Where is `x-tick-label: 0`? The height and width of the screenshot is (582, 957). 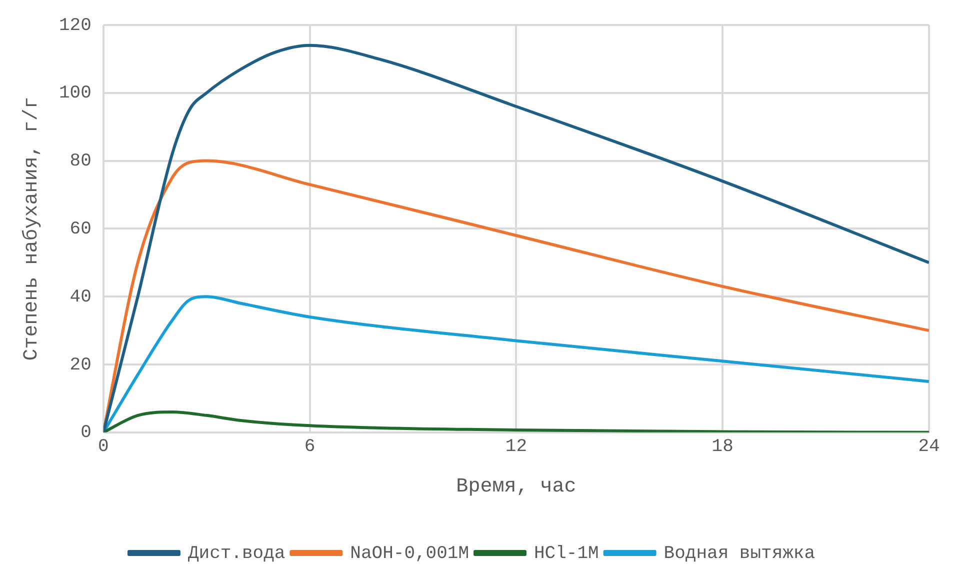
x-tick-label: 0 is located at coordinates (103, 446).